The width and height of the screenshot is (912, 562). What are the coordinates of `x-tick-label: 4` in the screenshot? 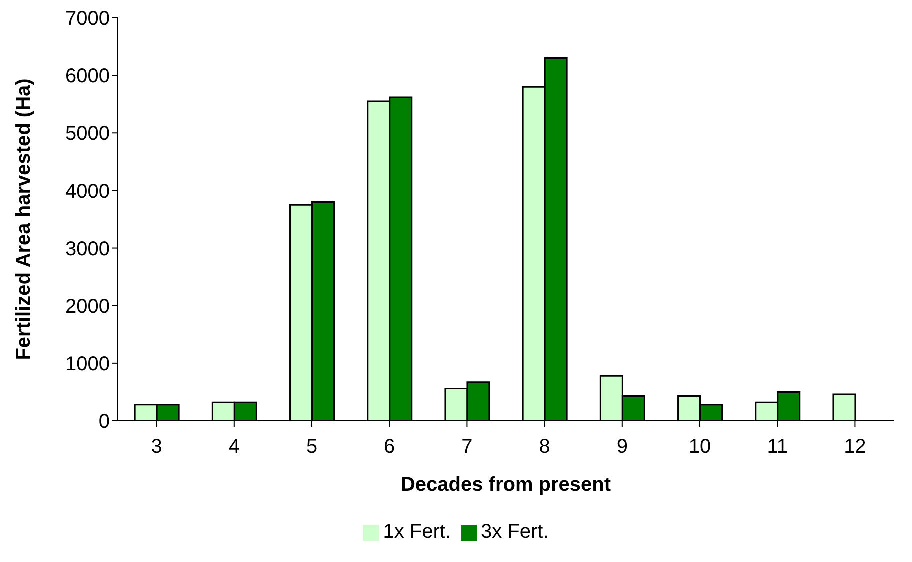 It's located at (234, 447).